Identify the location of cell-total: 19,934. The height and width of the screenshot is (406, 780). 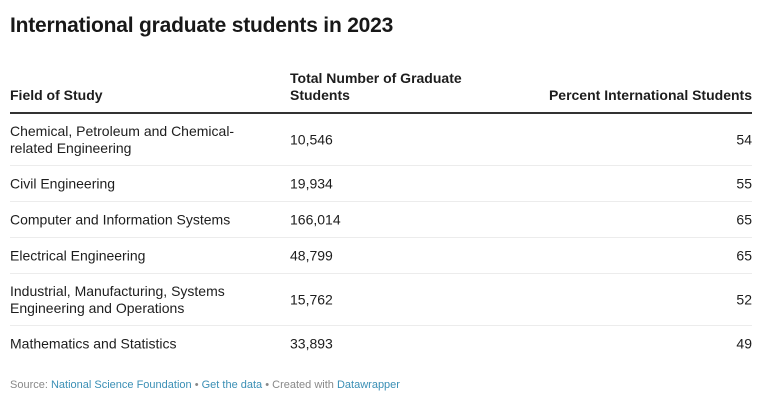
(311, 183).